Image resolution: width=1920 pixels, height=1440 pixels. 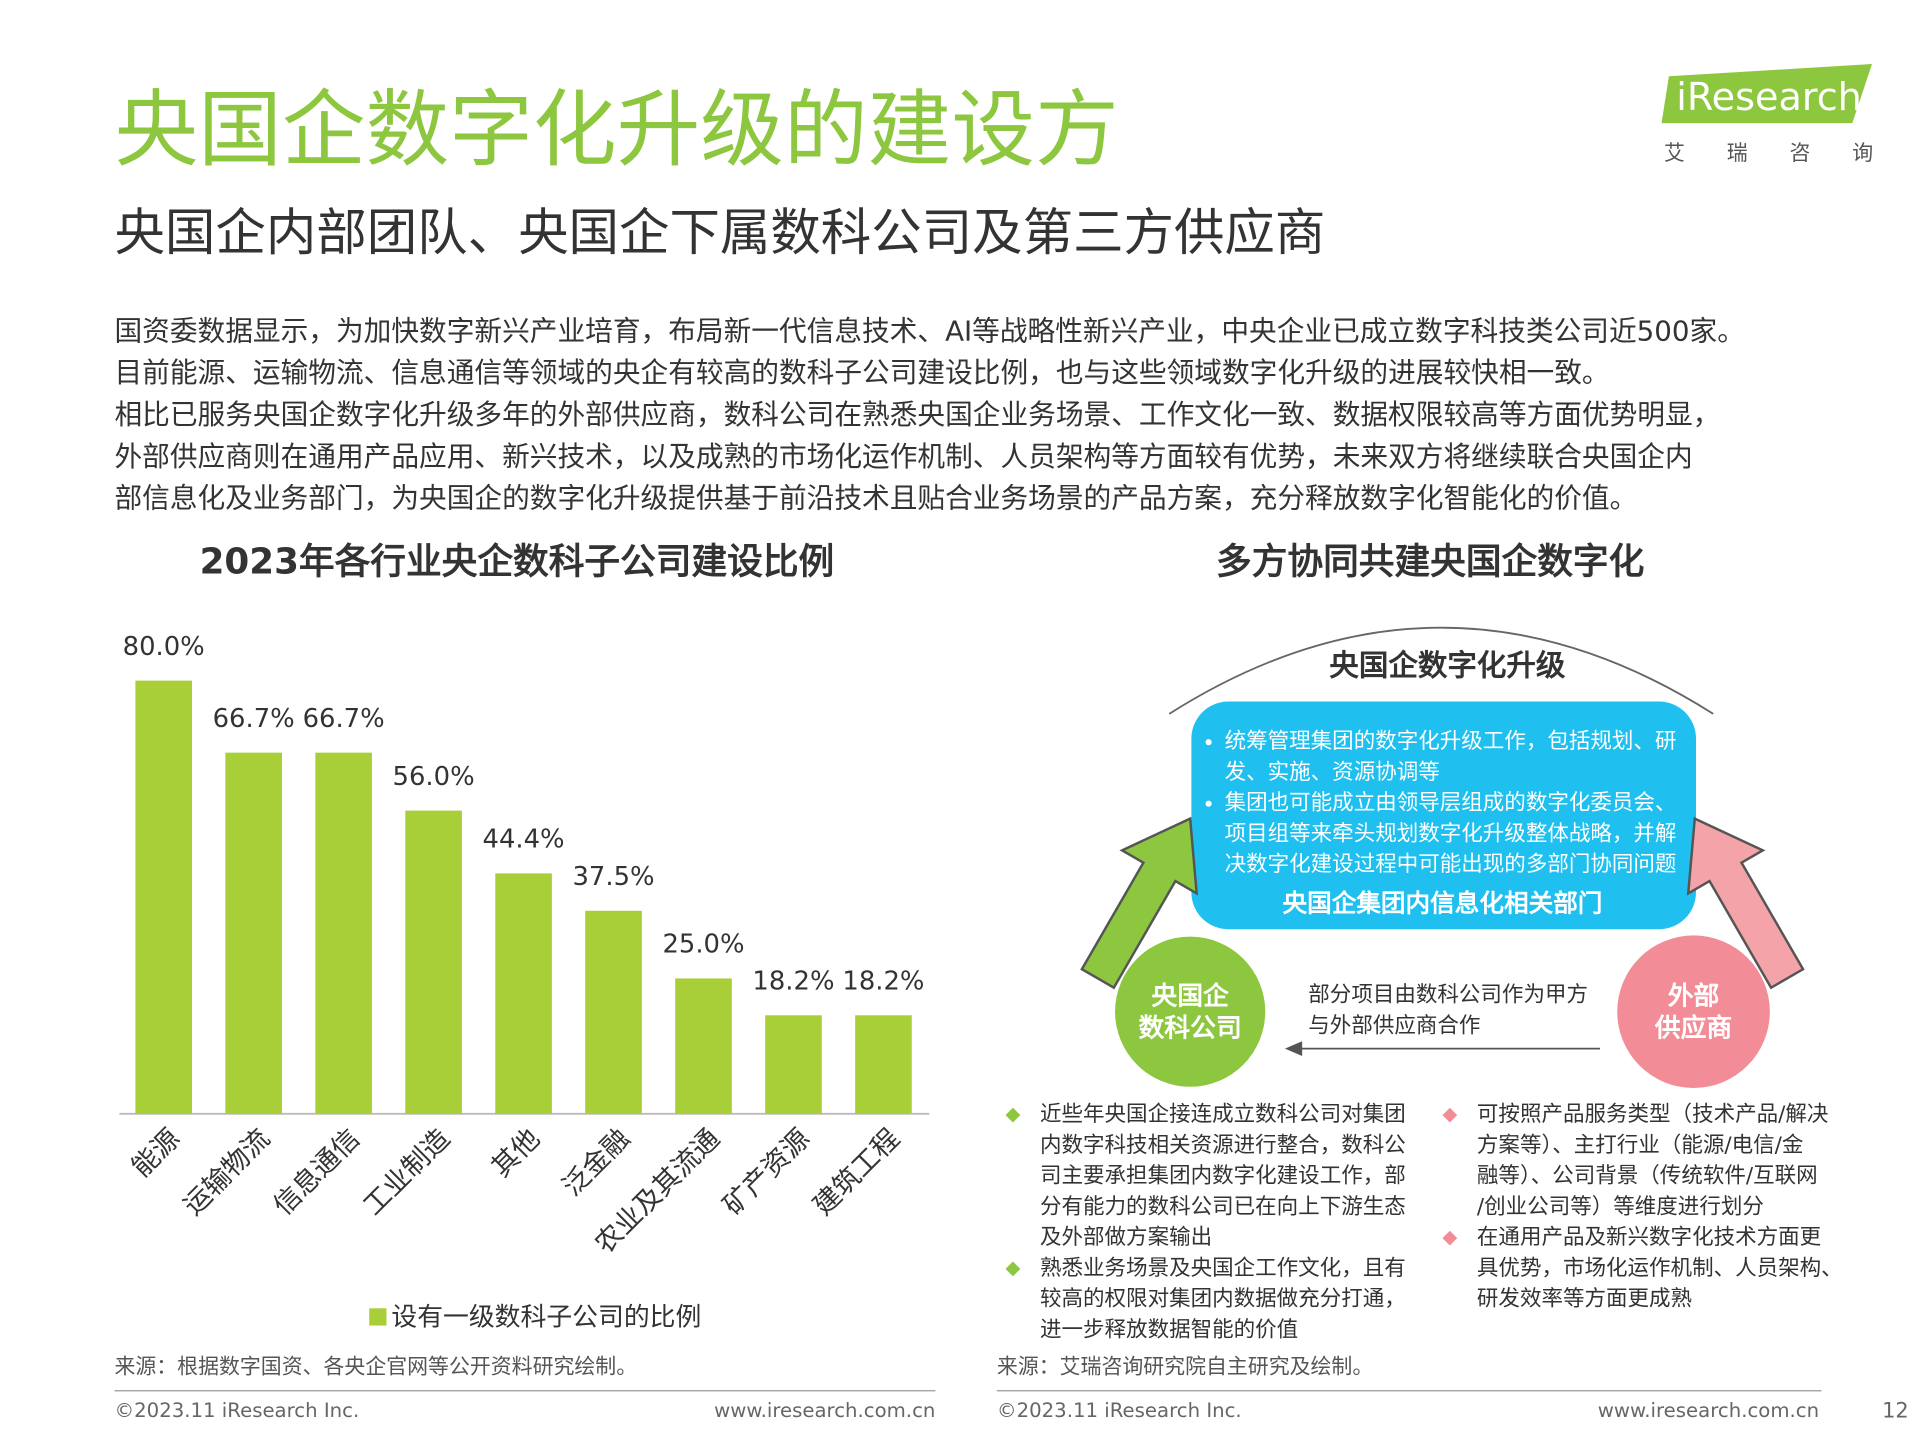 I want to click on value-label: 37.5%, so click(x=614, y=877).